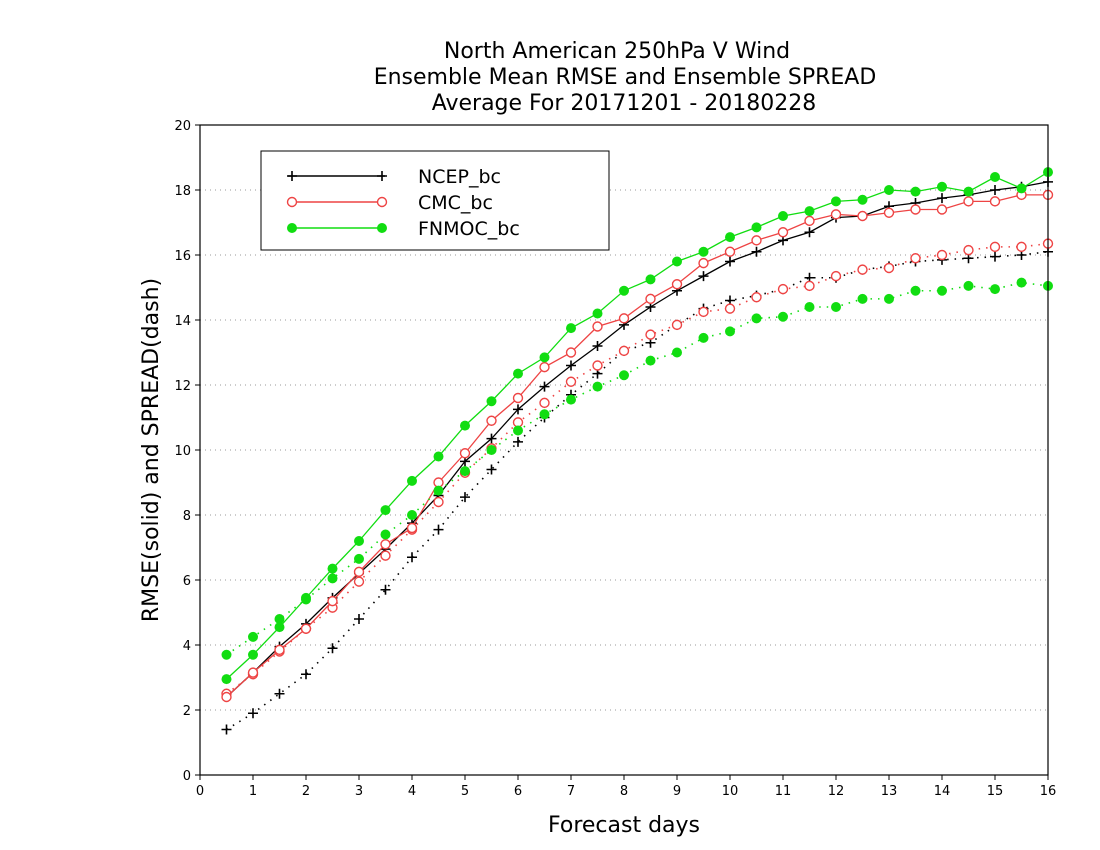  Describe the element at coordinates (187, 646) in the screenshot. I see `y-tick-label: 4` at that location.